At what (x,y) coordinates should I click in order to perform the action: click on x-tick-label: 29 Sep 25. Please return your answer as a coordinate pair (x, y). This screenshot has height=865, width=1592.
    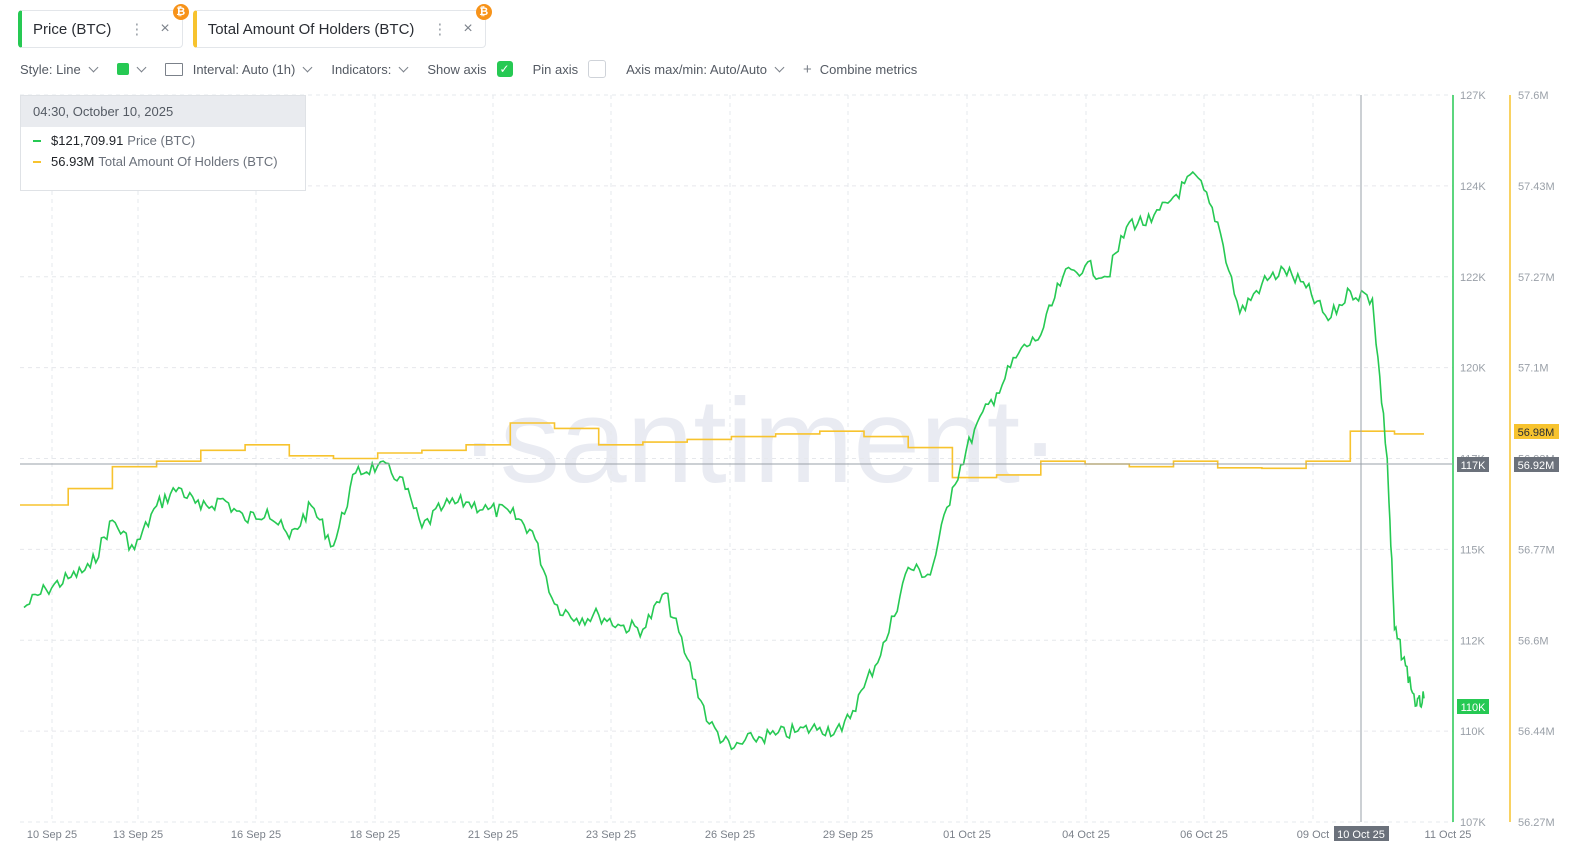
    Looking at the image, I should click on (848, 835).